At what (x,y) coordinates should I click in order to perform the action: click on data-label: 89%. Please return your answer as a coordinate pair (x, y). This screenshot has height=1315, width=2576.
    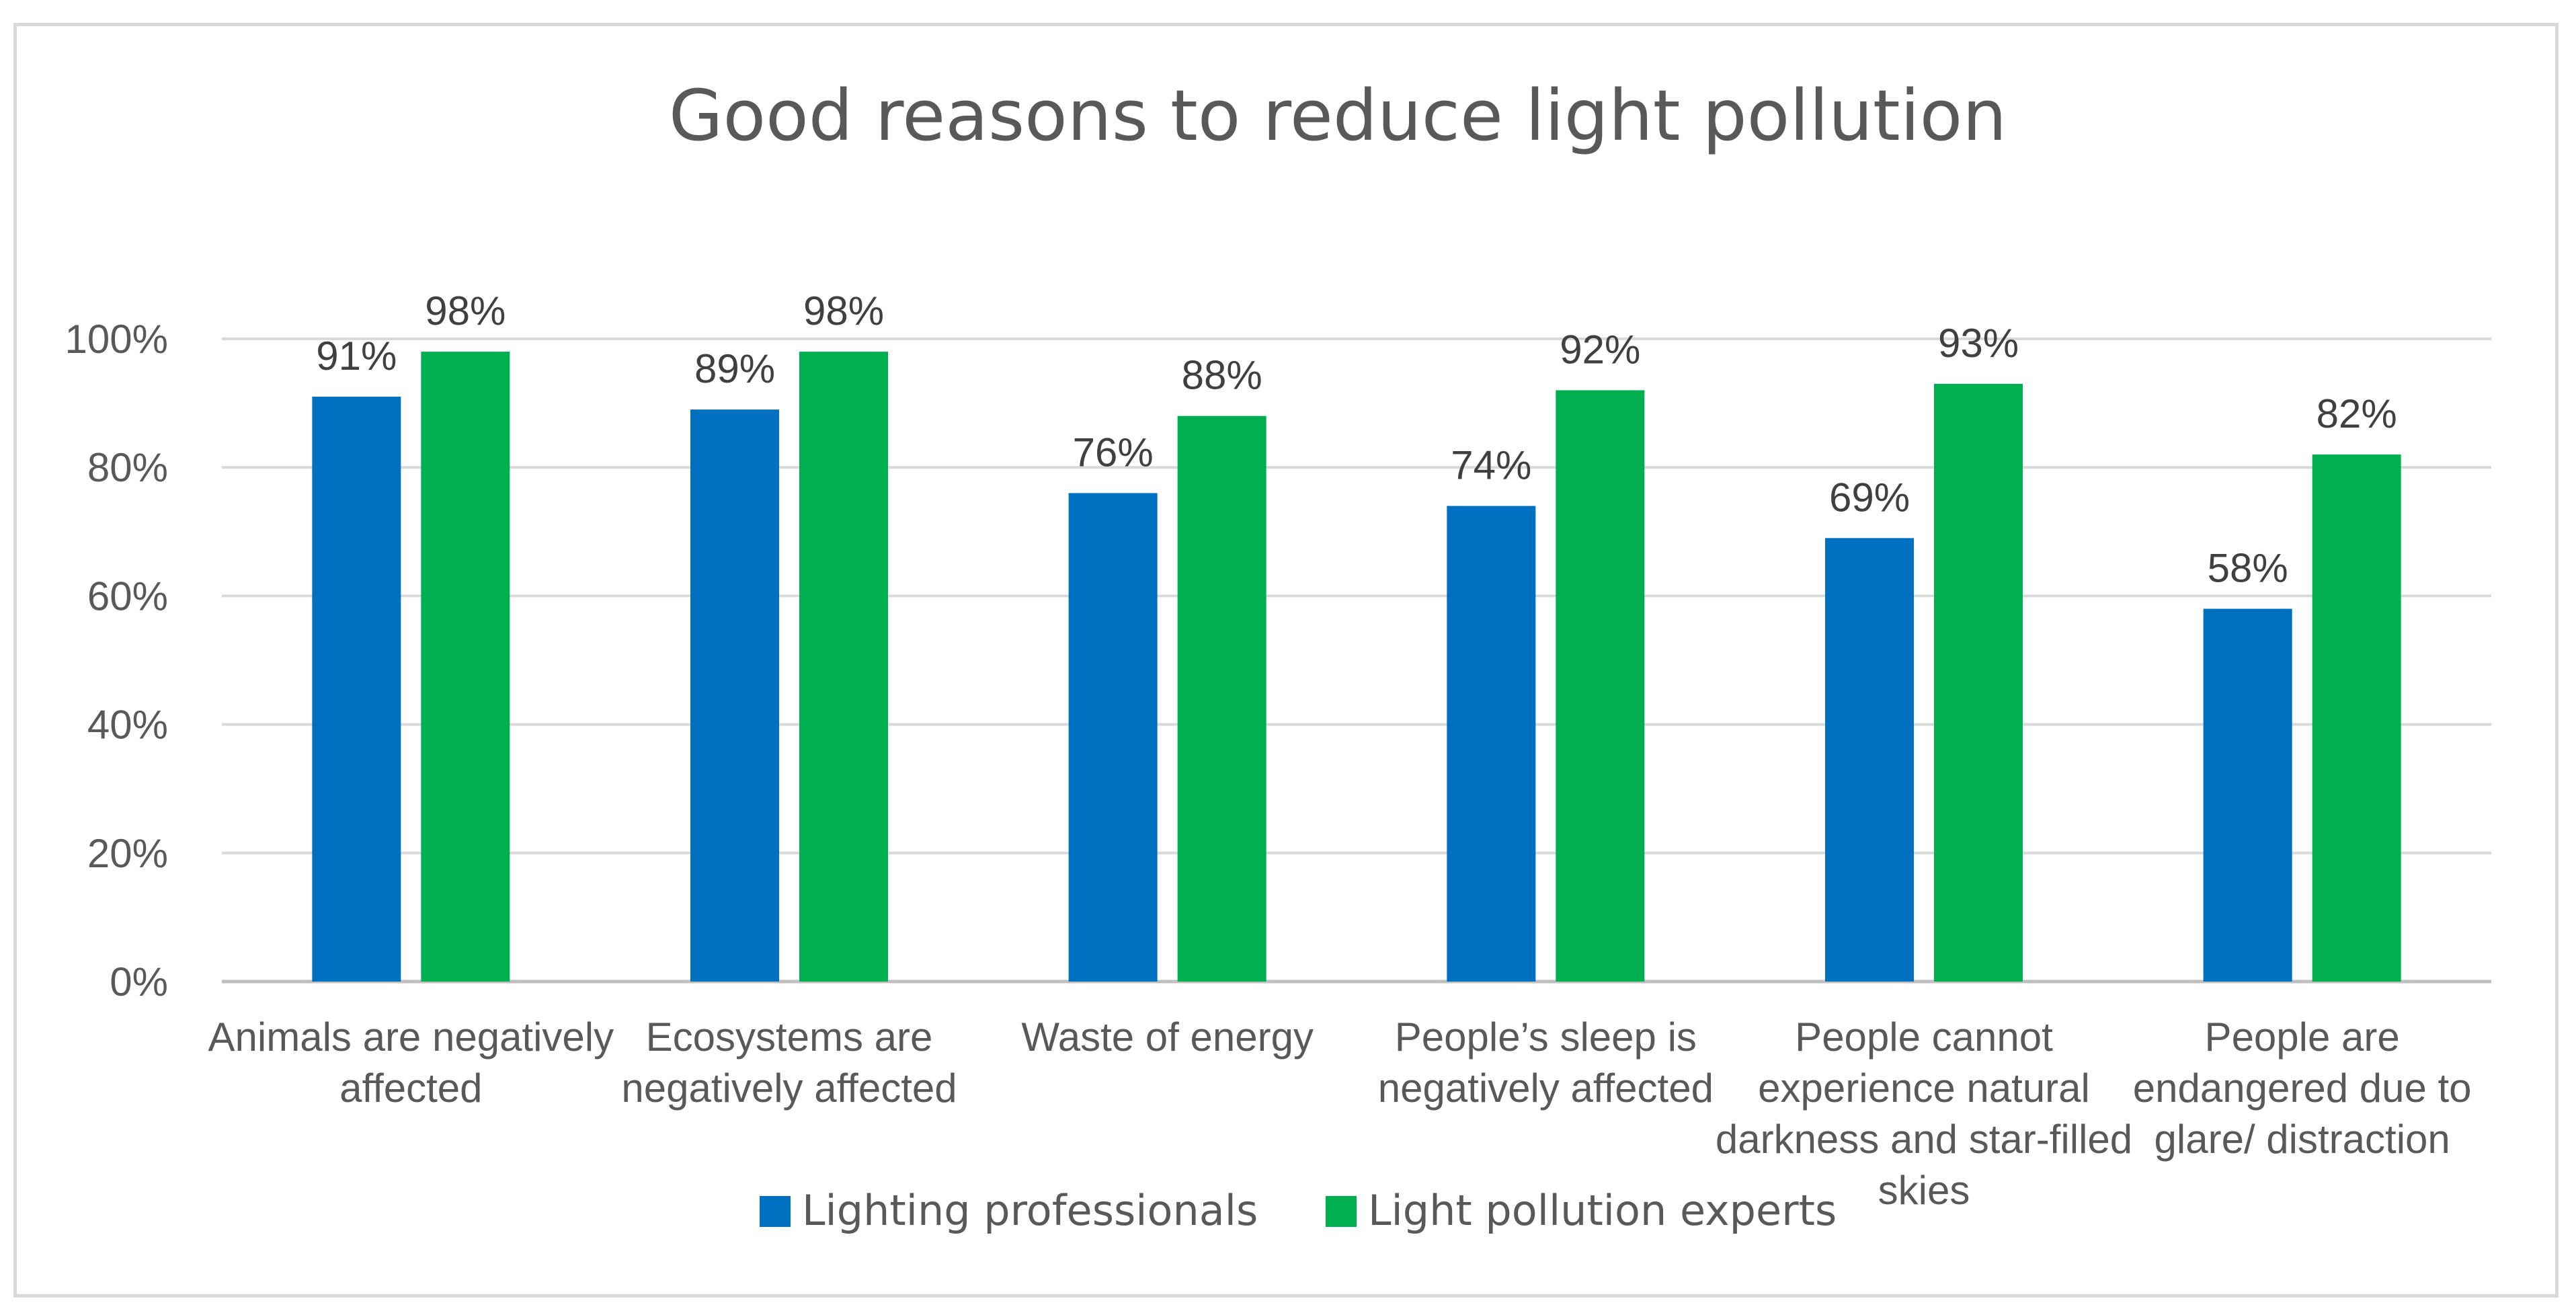
    Looking at the image, I should click on (734, 368).